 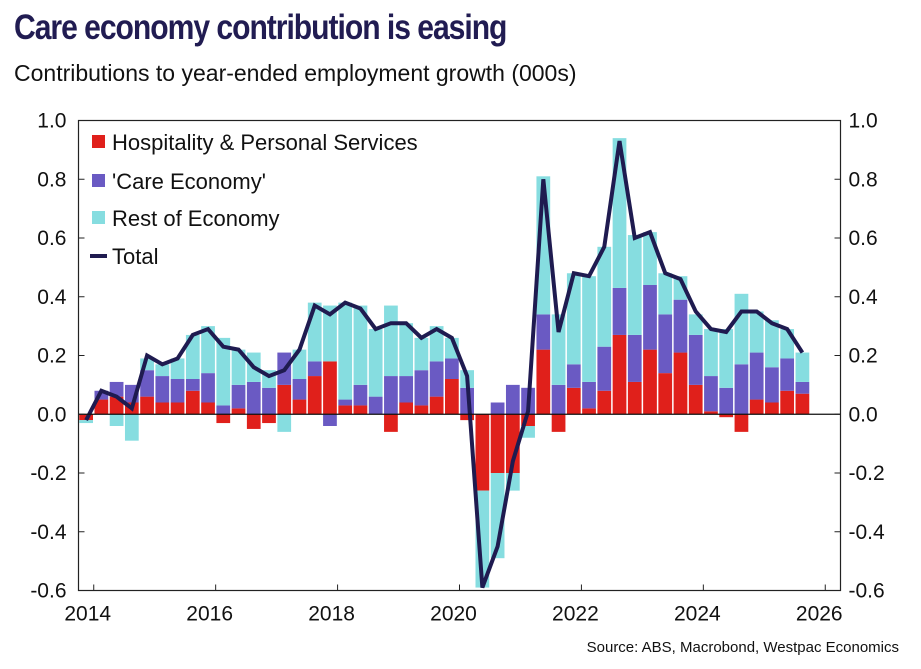 What do you see at coordinates (51, 238) in the screenshot?
I see `y-tick-label-left: 0.6` at bounding box center [51, 238].